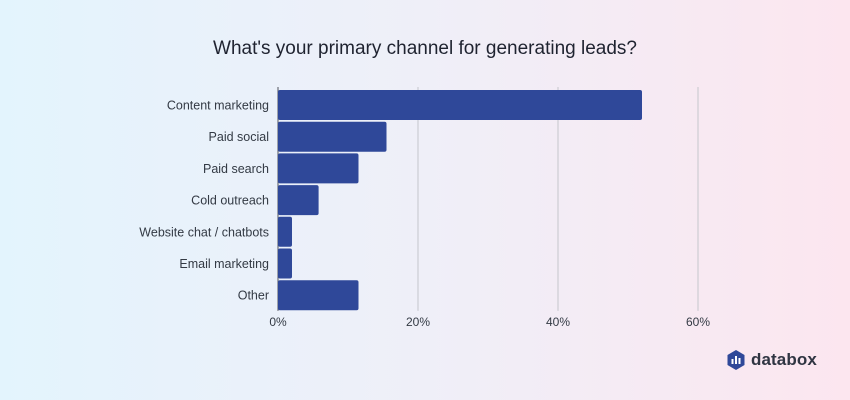 The width and height of the screenshot is (850, 400). I want to click on bar-paid-social, so click(332, 136).